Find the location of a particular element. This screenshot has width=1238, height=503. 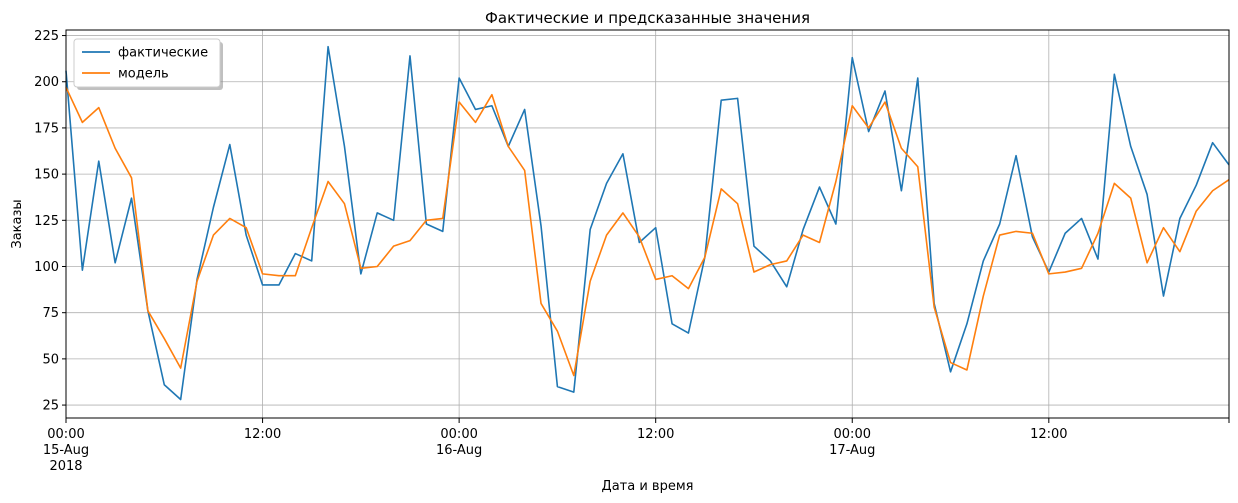

y-tick-label: 225 is located at coordinates (46, 36).